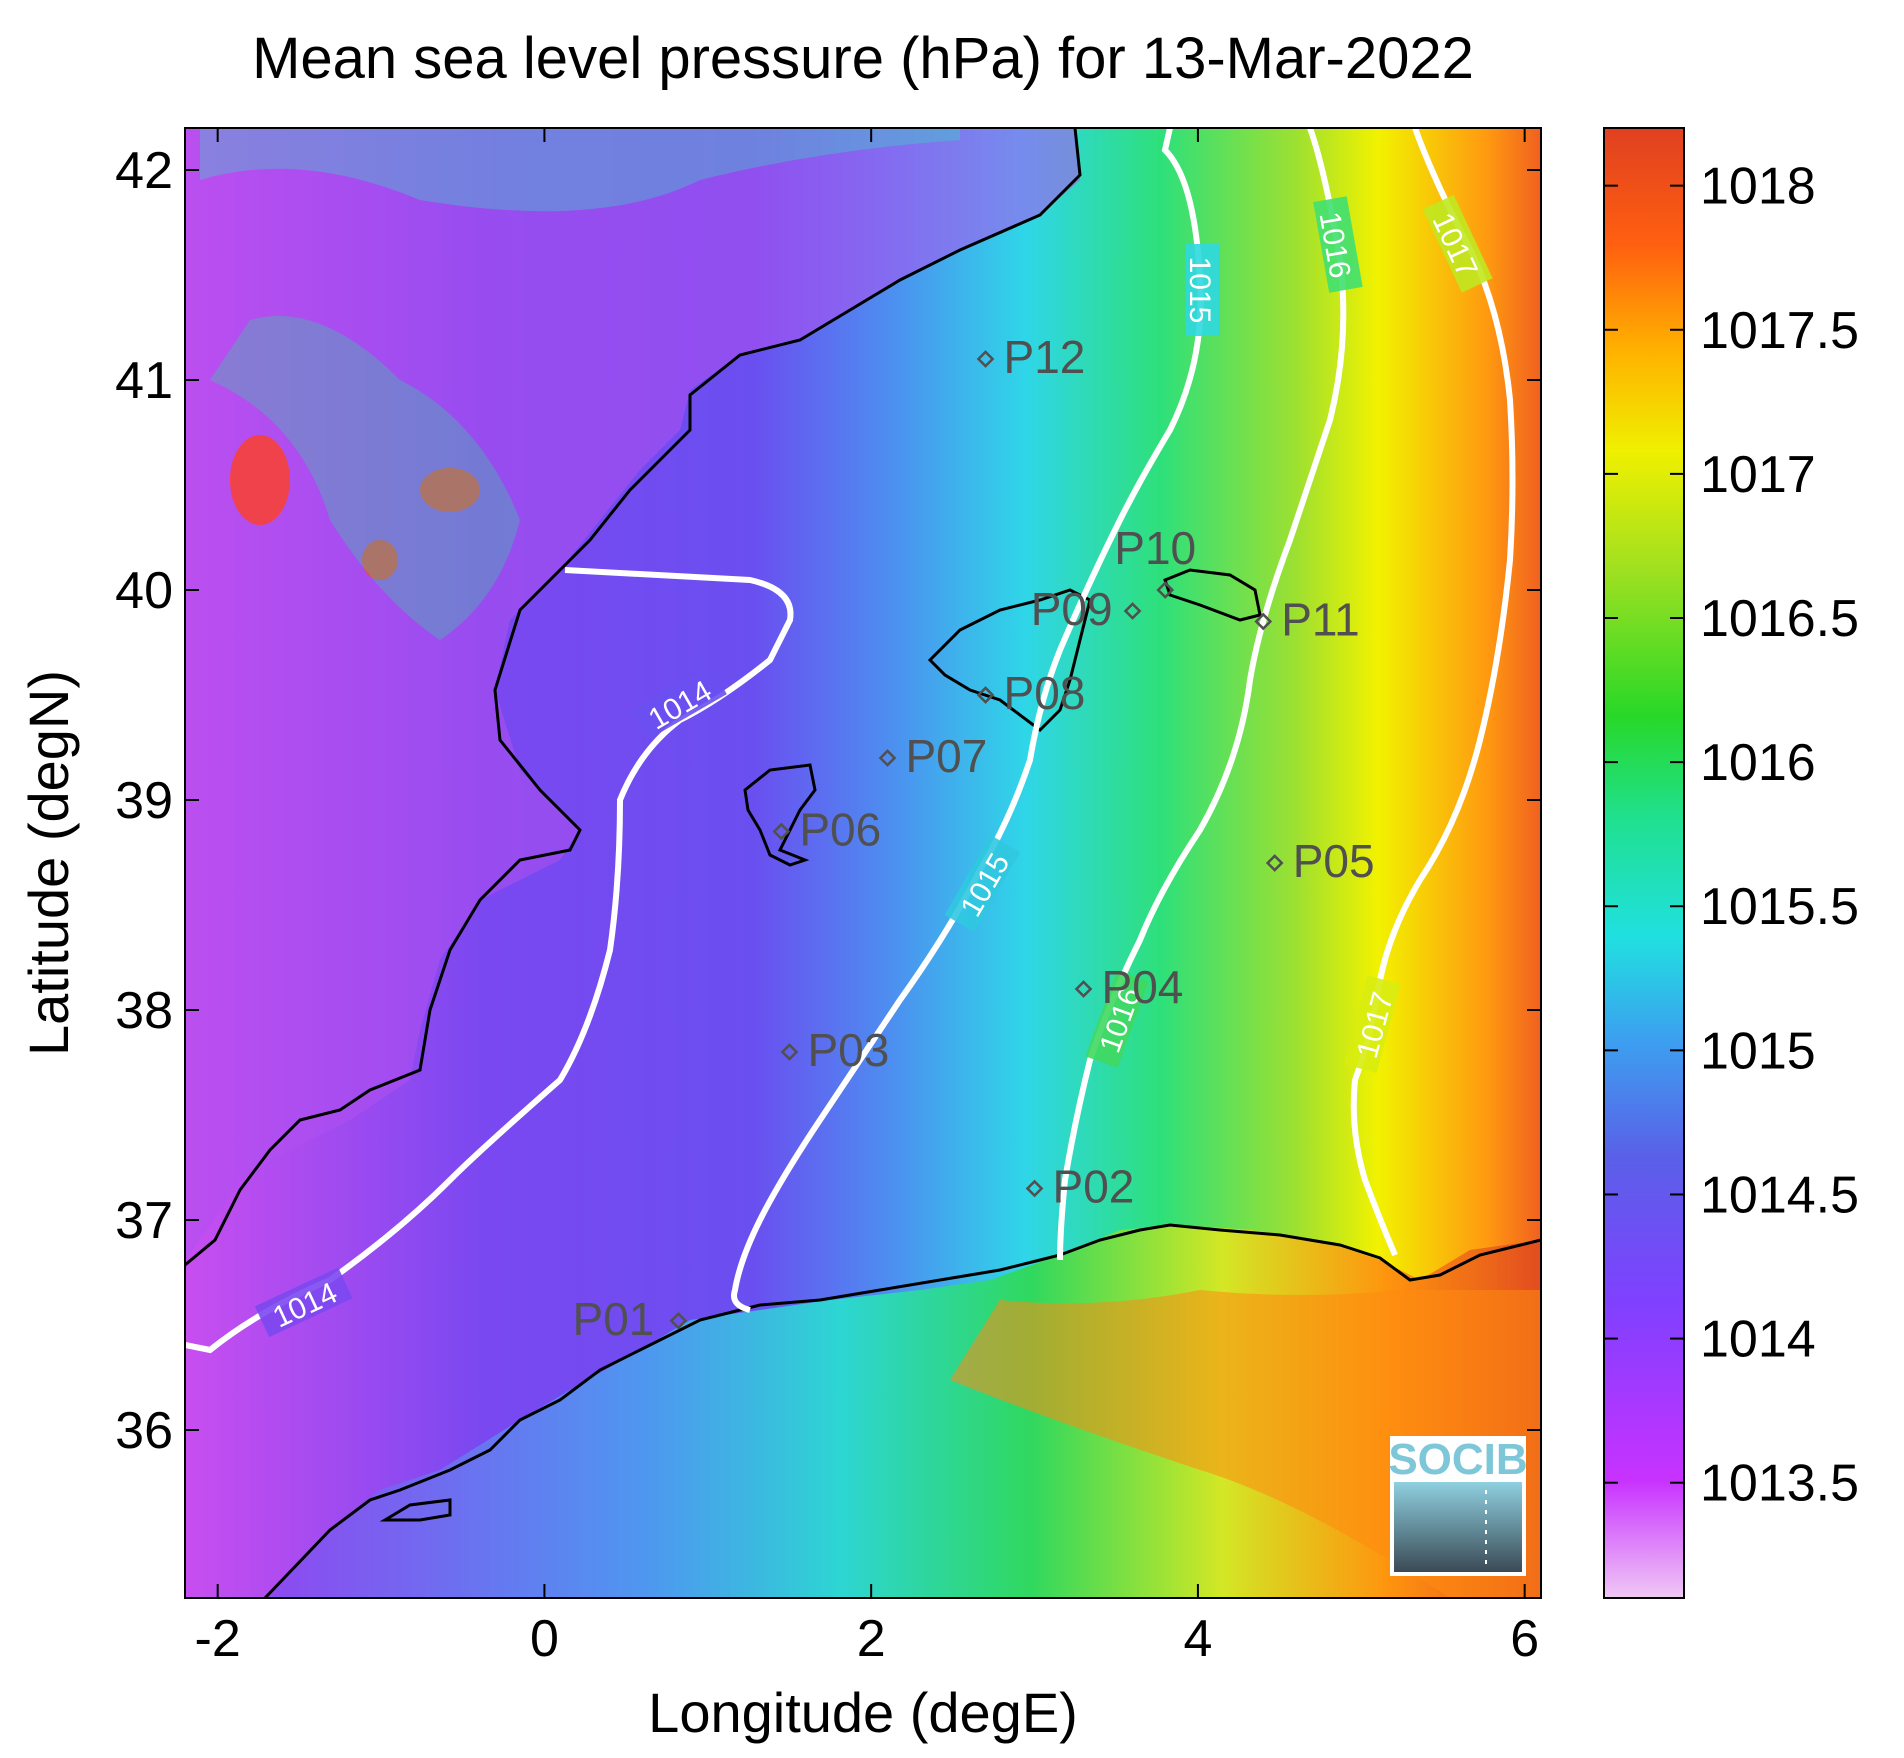  I want to click on colorbar-tick-label: 1014, so click(1758, 1340).